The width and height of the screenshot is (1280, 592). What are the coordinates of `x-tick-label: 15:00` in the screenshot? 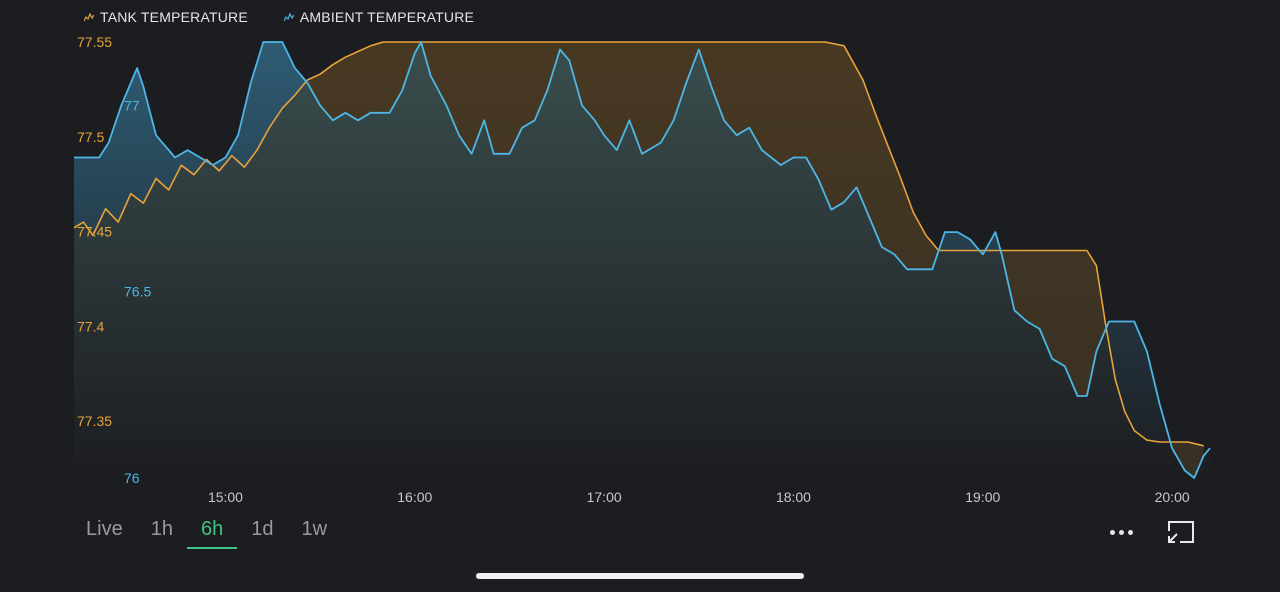 It's located at (225, 497).